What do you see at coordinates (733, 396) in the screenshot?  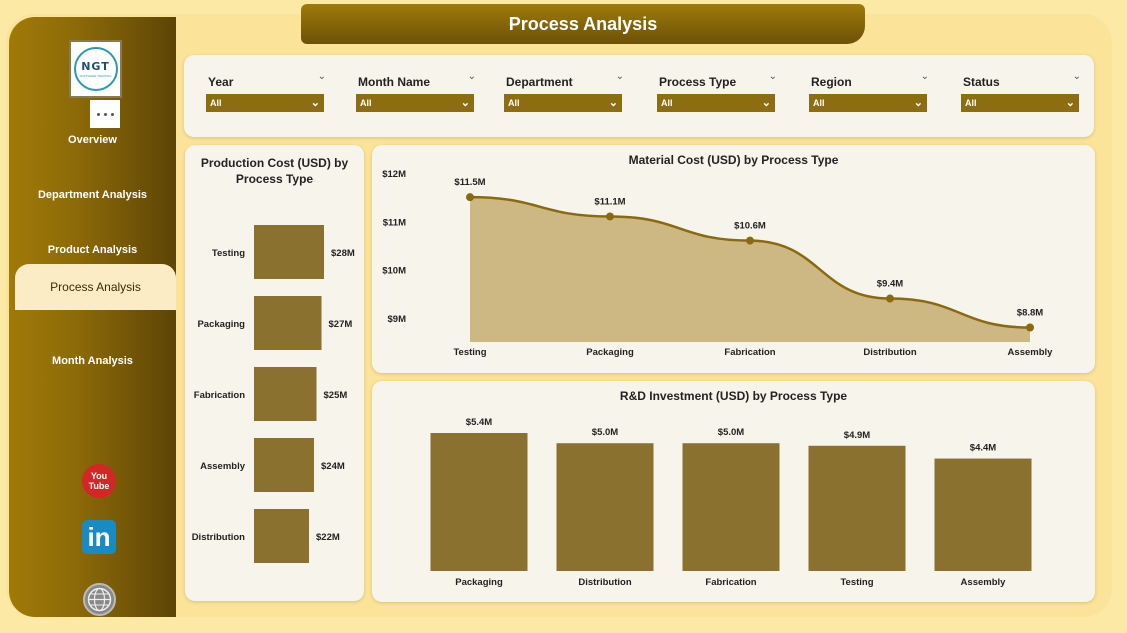 I see `chart-title: R&D Investment (USD) by Process Type` at bounding box center [733, 396].